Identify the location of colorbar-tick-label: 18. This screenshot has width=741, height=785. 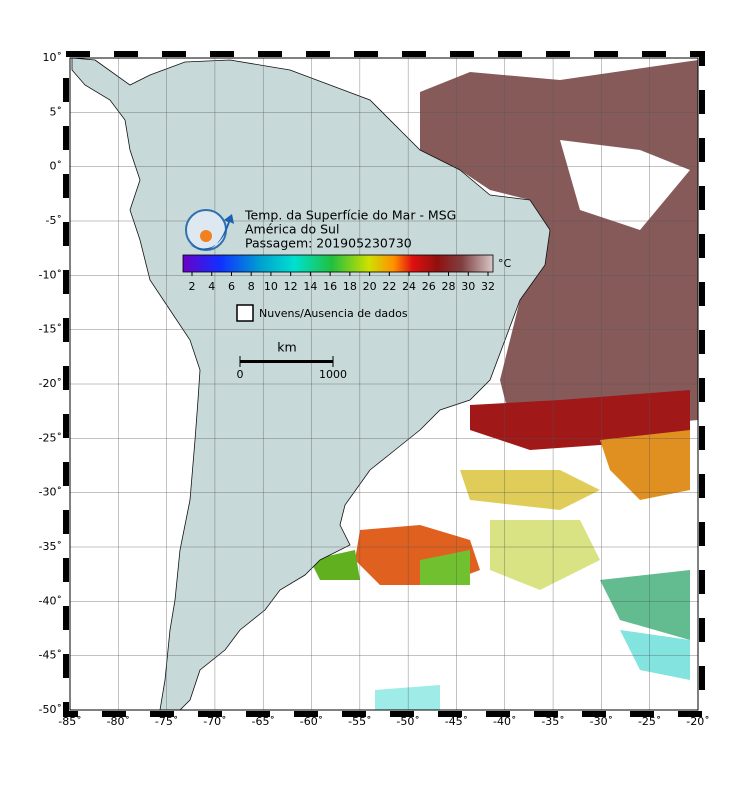
(350, 286).